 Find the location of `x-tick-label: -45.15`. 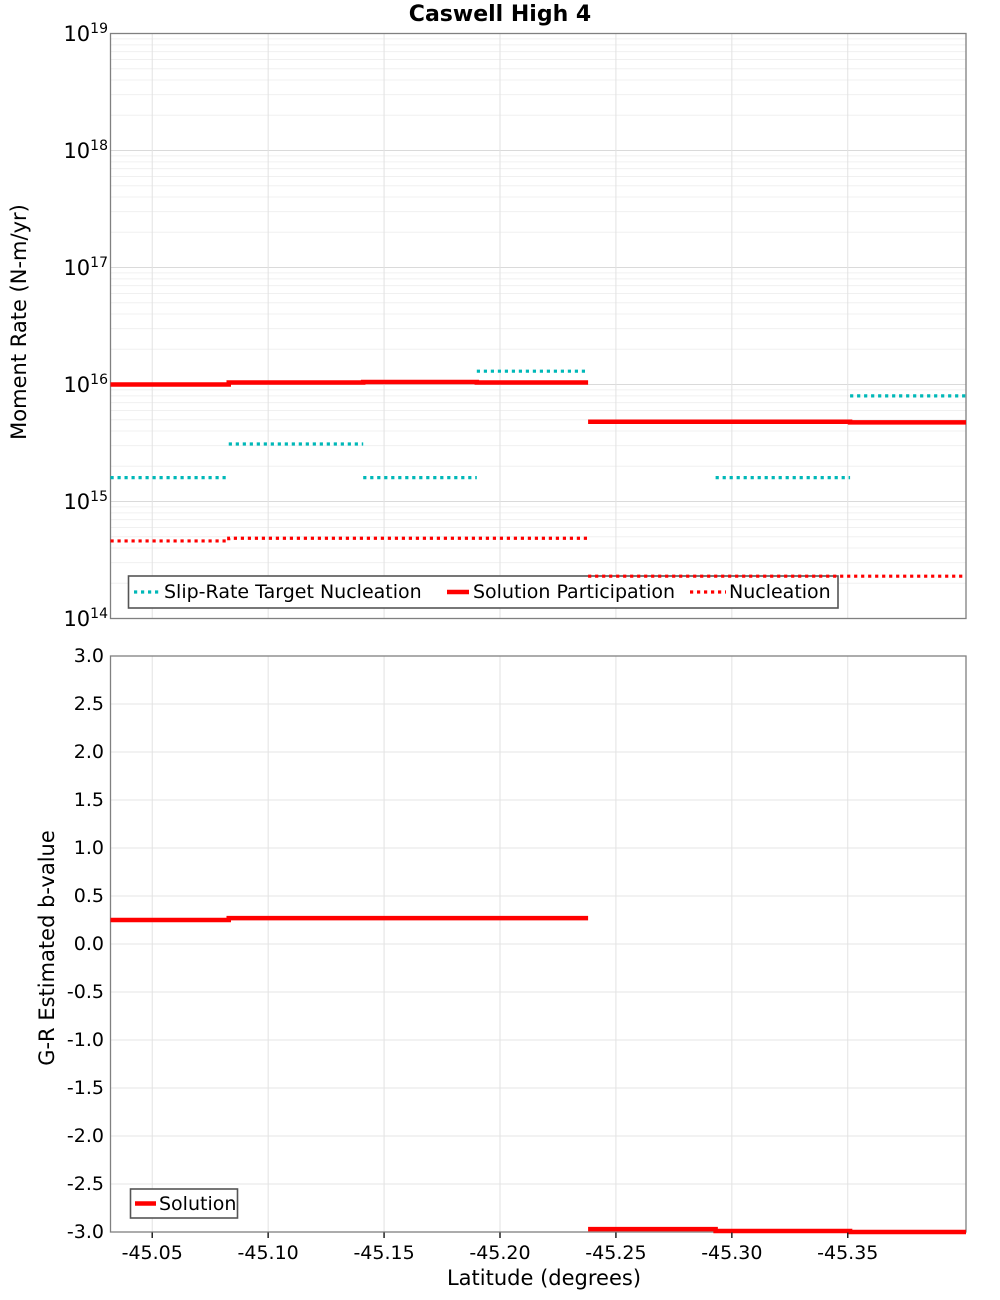

x-tick-label: -45.15 is located at coordinates (384, 1253).